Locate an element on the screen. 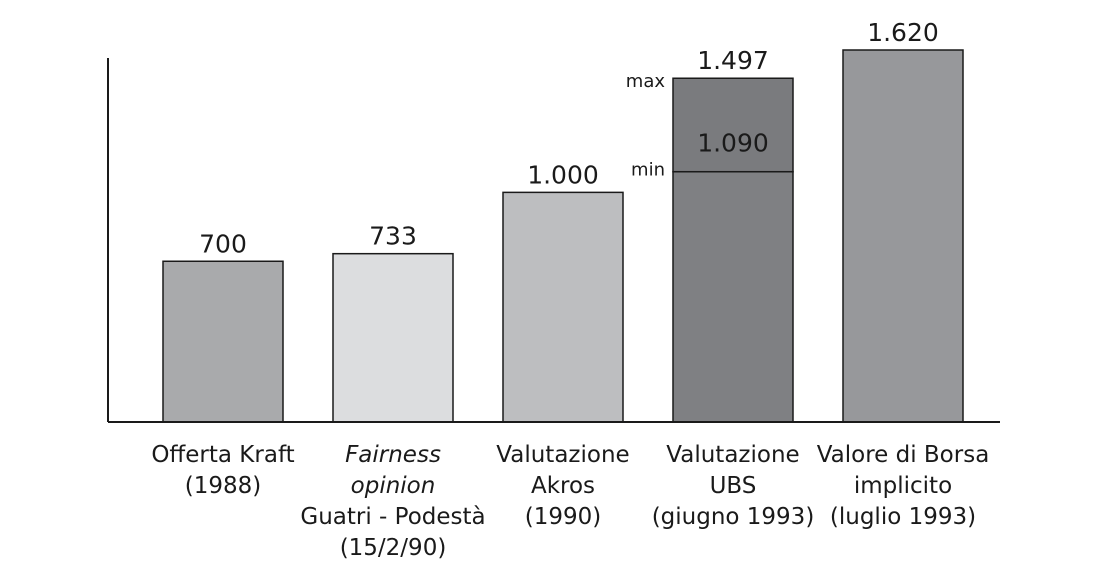  data-label: 1.497 is located at coordinates (733, 60).